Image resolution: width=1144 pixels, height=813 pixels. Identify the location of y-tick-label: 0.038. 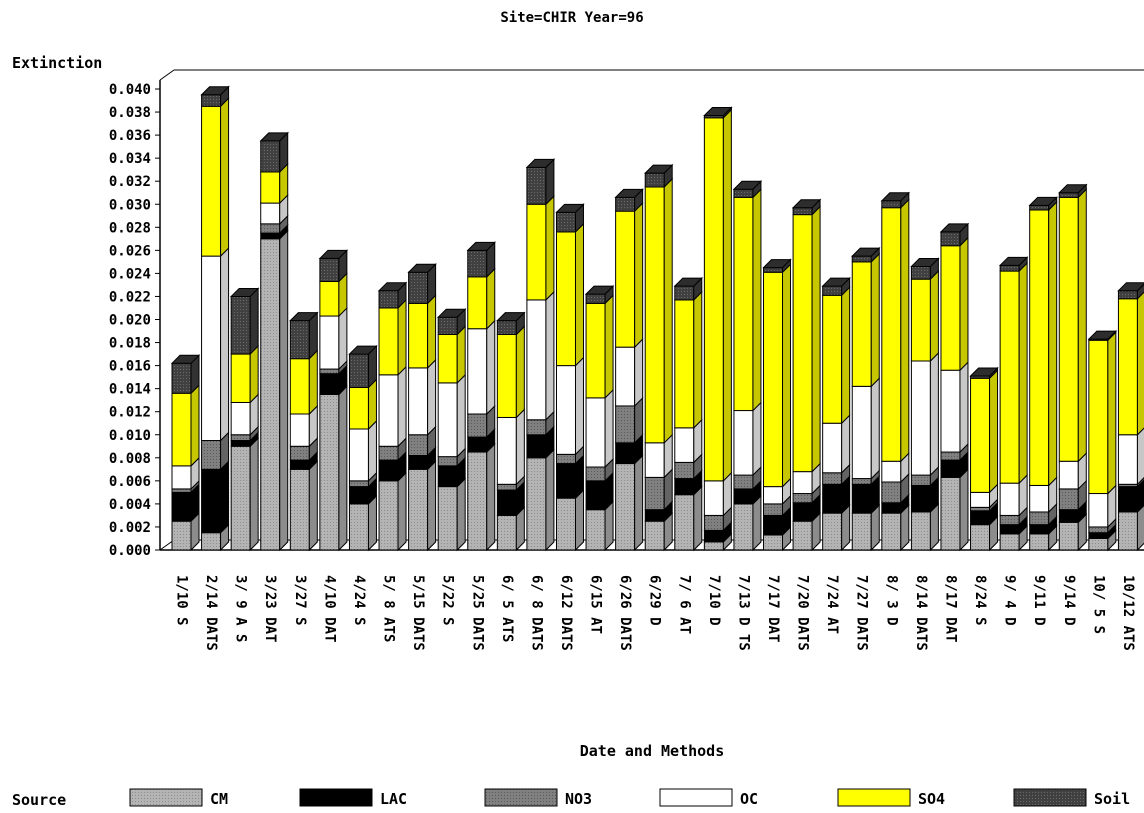
(130, 113).